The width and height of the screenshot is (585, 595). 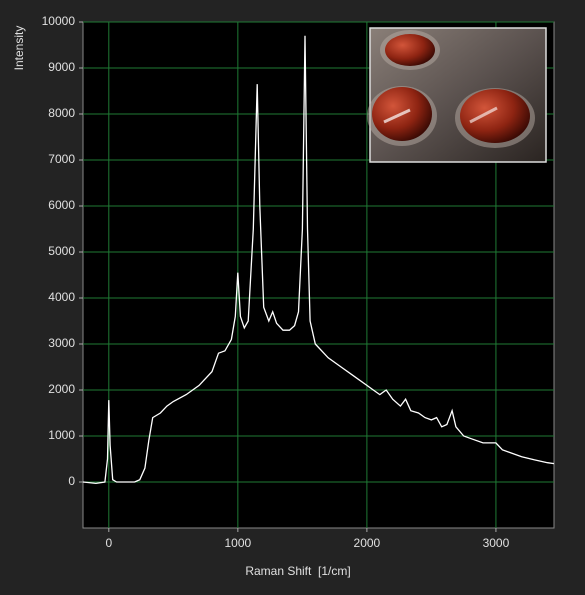 What do you see at coordinates (61, 113) in the screenshot?
I see `y-tick-label: 8000` at bounding box center [61, 113].